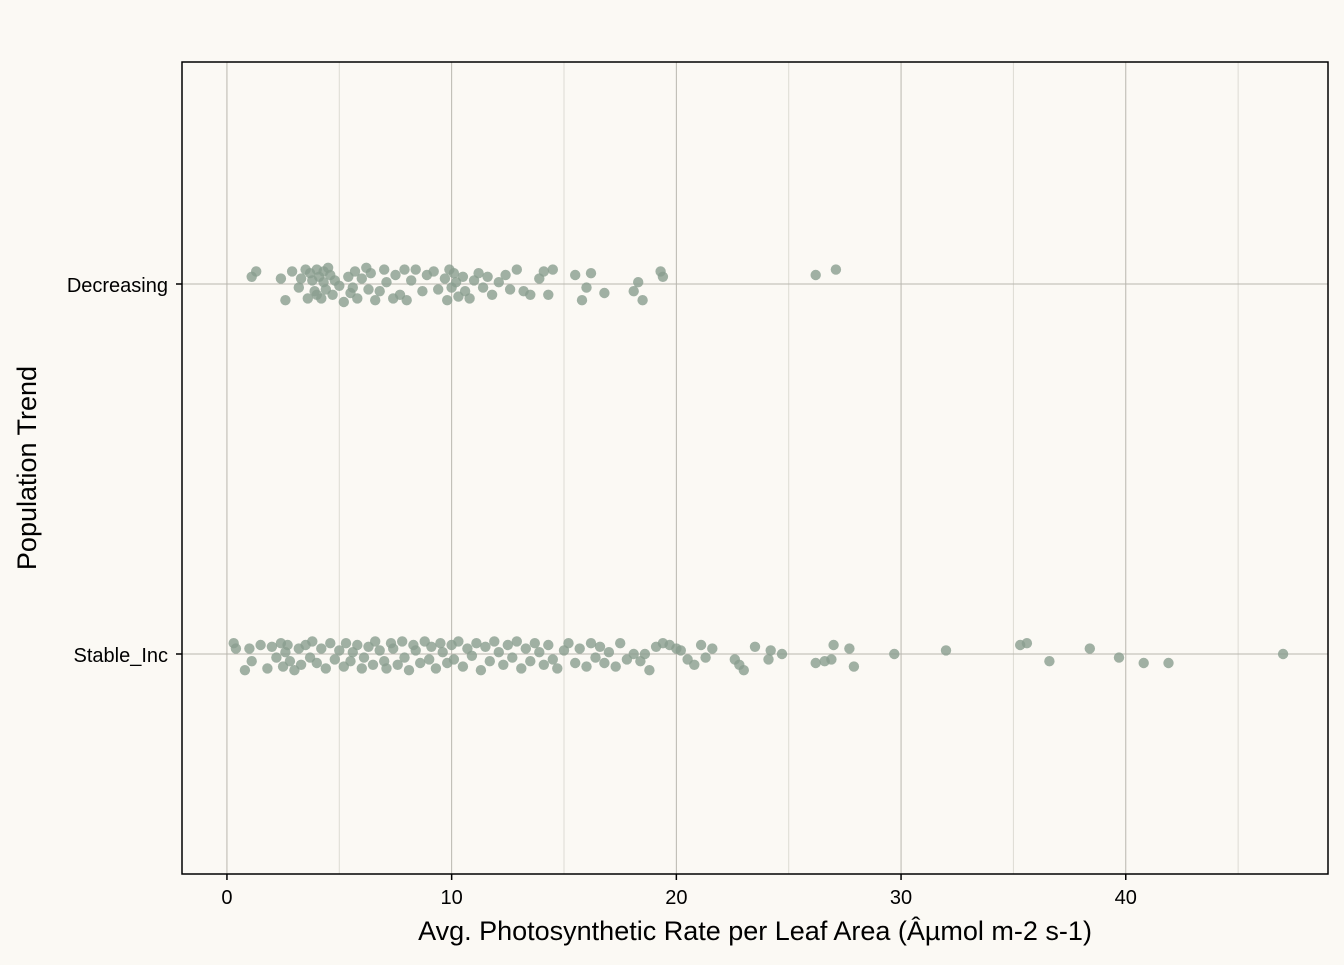 Image resolution: width=1344 pixels, height=965 pixels. I want to click on x-axis: 0 10 20 30 40, so click(679, 891).